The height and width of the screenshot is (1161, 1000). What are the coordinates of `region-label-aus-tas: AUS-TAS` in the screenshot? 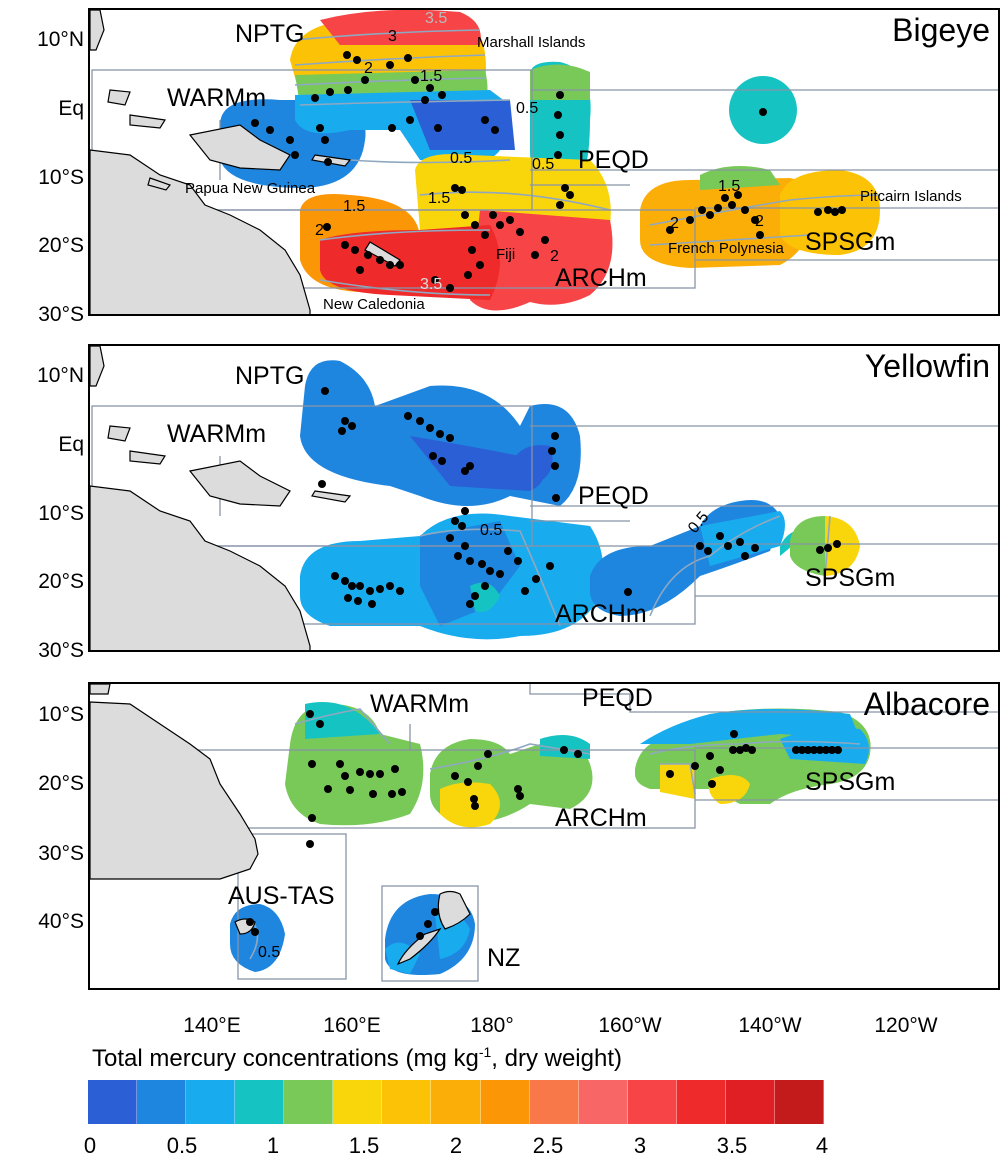 It's located at (281, 896).